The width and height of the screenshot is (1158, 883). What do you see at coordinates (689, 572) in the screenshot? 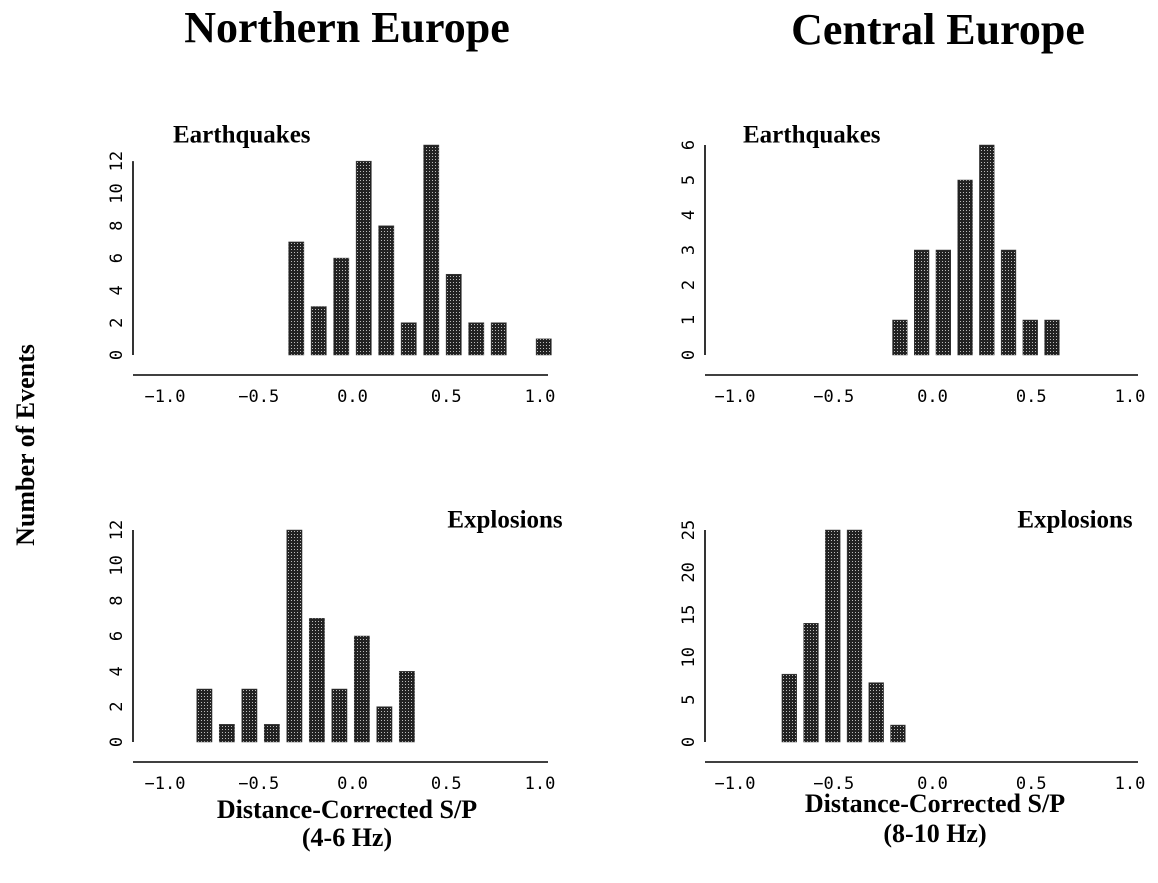
I see `y-tick-label: 20` at bounding box center [689, 572].